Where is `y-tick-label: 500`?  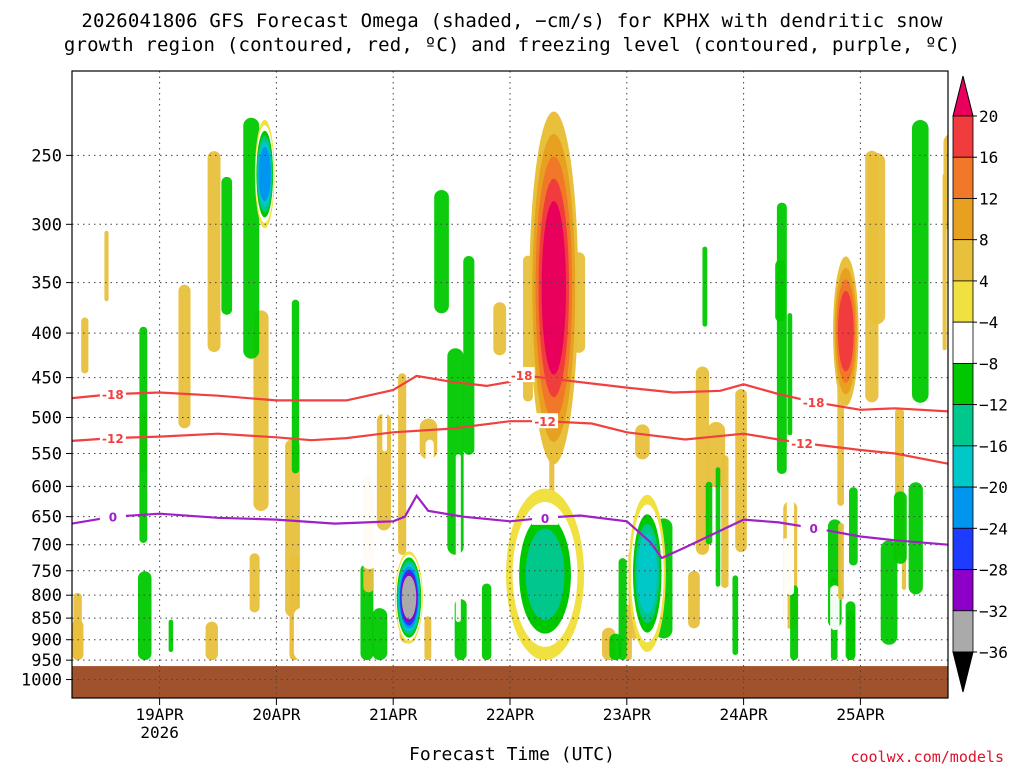 y-tick-label: 500 is located at coordinates (46, 418).